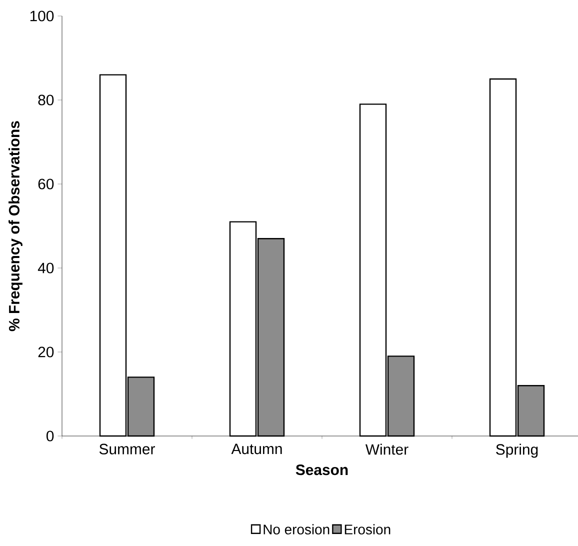 Image resolution: width=578 pixels, height=546 pixels. What do you see at coordinates (42, 16) in the screenshot?
I see `y-tick-label: 100` at bounding box center [42, 16].